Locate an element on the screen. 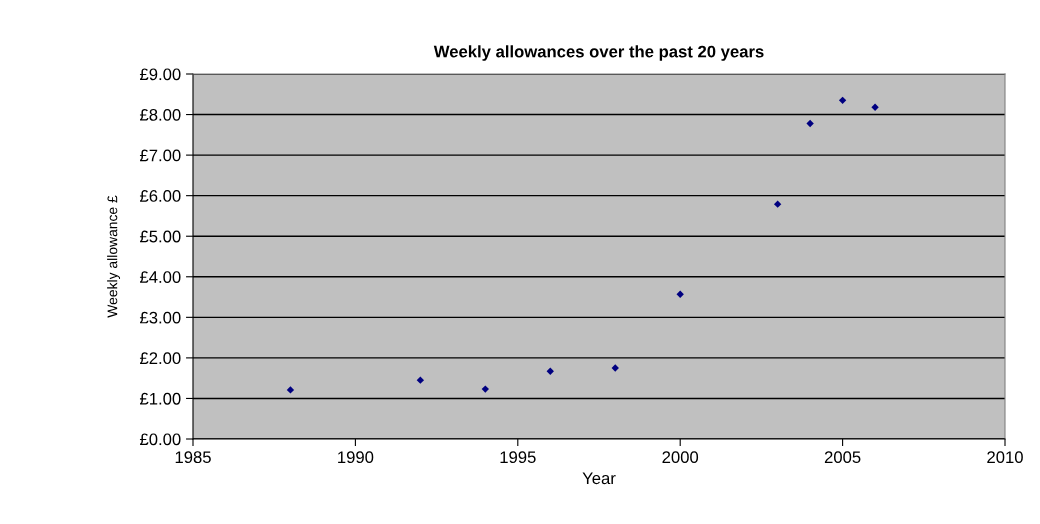 This screenshot has width=1040, height=524. x-axis-title: Year is located at coordinates (599, 478).